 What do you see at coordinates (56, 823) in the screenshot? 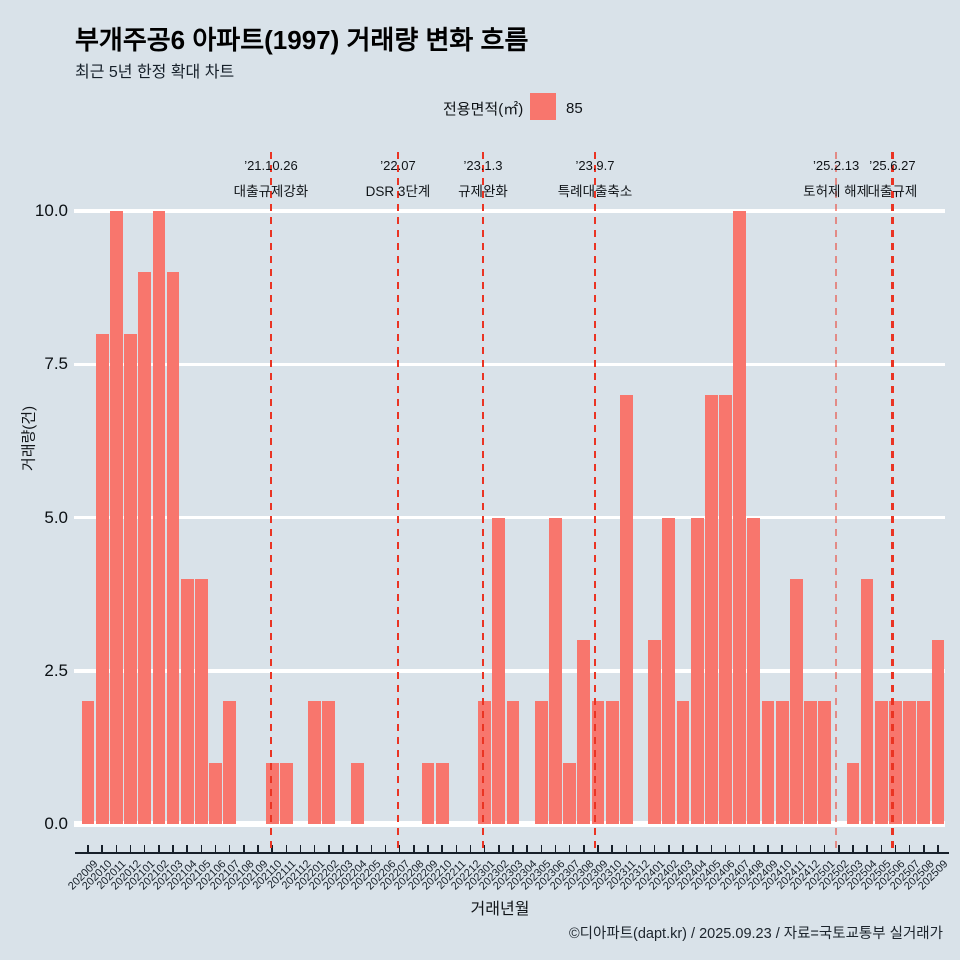
I see `y-axis-tick-label: 0.0` at bounding box center [56, 823].